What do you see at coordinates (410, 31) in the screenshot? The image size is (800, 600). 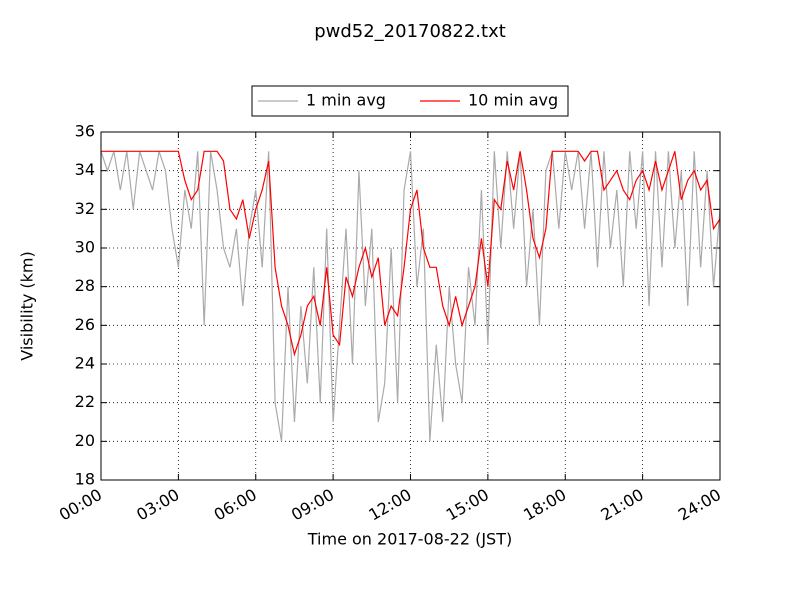 I see `chart-title: pwd52_20170822.txt` at bounding box center [410, 31].